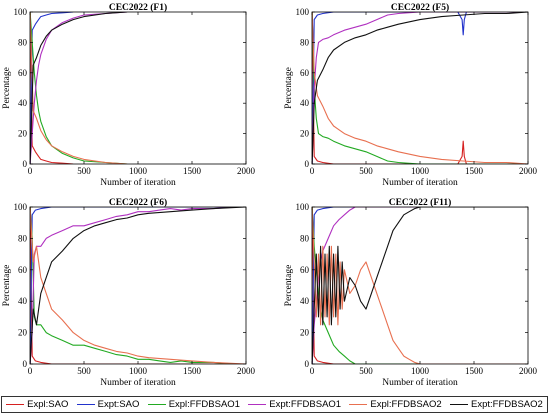  What do you see at coordinates (138, 7) in the screenshot?
I see `chart-title: CEC2022 (F1)` at bounding box center [138, 7].